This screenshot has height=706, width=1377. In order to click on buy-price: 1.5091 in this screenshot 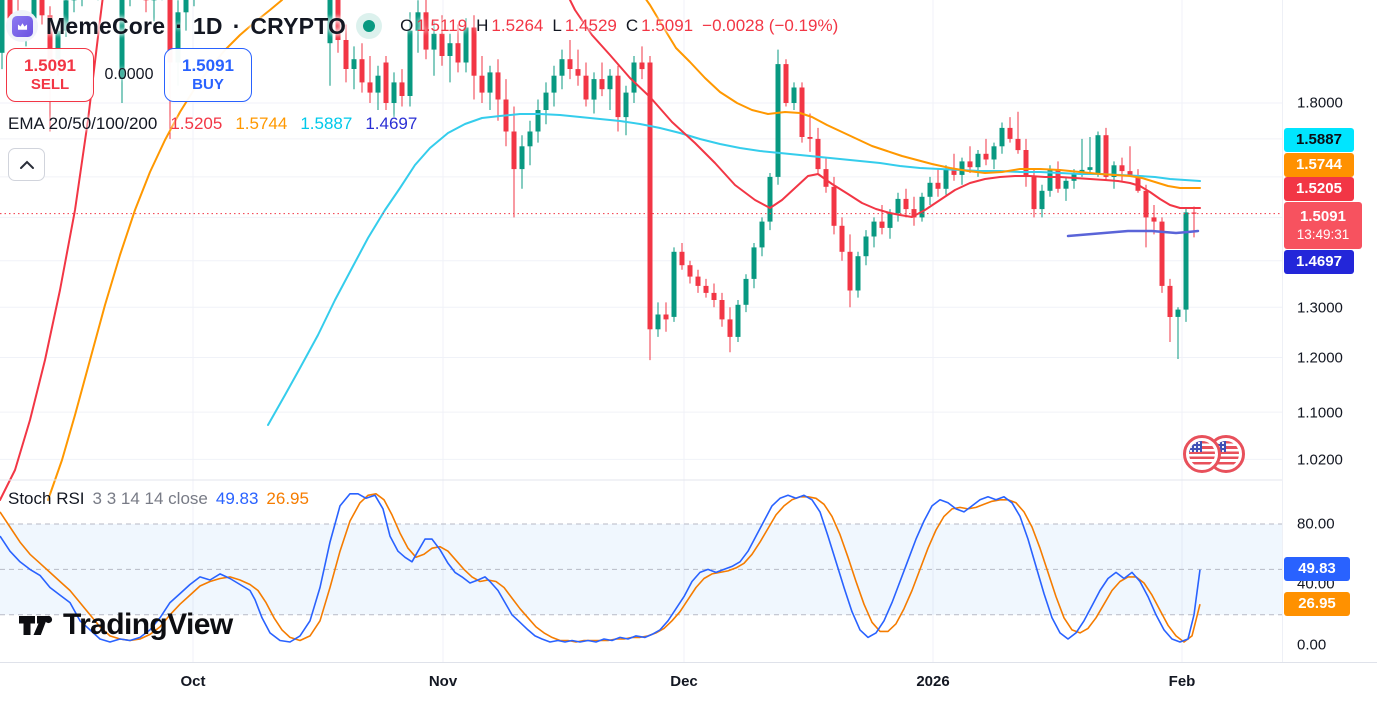, I will do `click(208, 65)`.